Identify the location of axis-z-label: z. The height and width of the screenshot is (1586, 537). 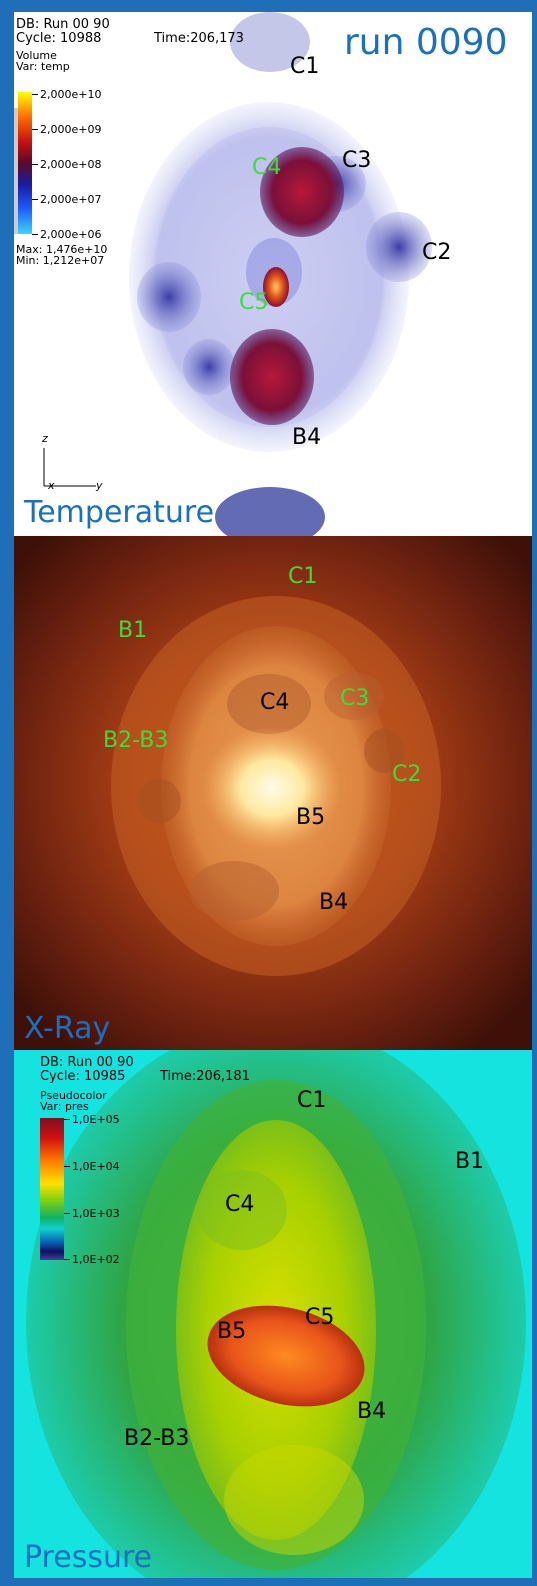
(45, 438).